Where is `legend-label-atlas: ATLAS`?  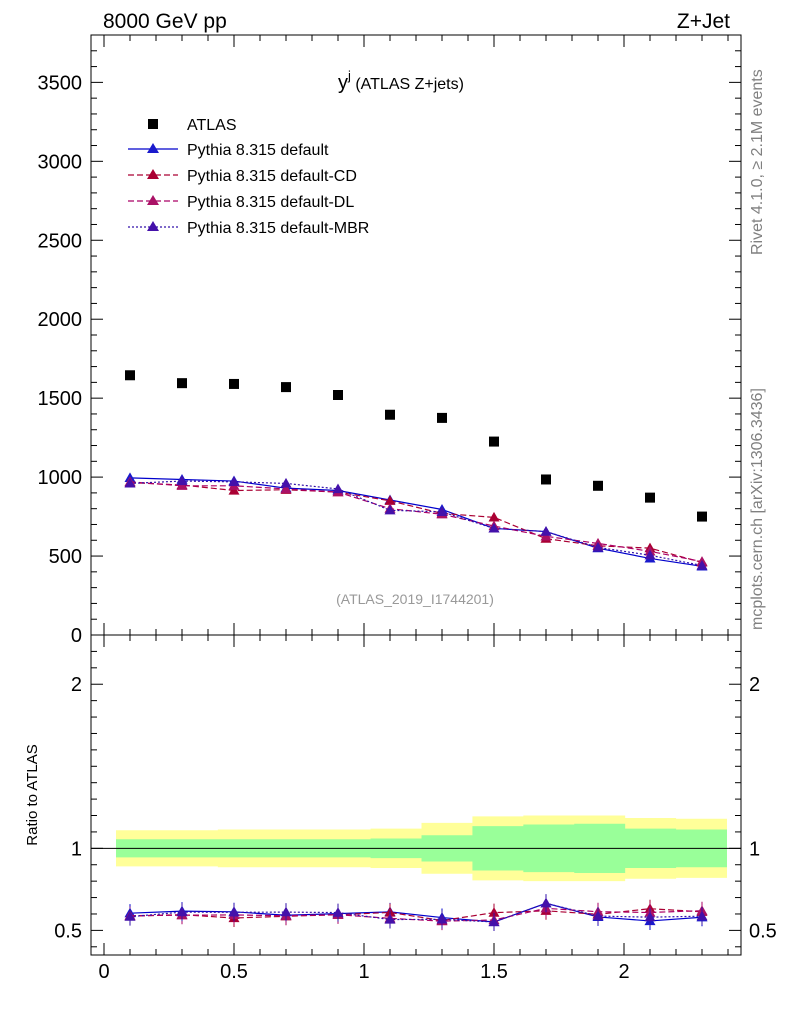
legend-label-atlas: ATLAS is located at coordinates (212, 125).